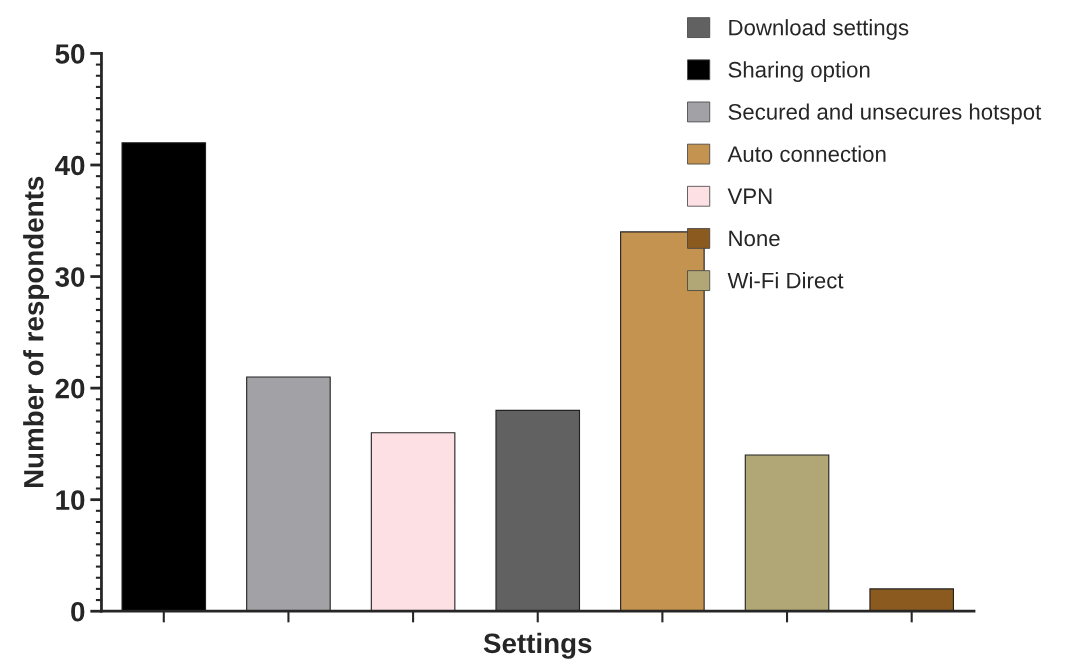  What do you see at coordinates (70, 54) in the screenshot?
I see `y-tick-label: 50` at bounding box center [70, 54].